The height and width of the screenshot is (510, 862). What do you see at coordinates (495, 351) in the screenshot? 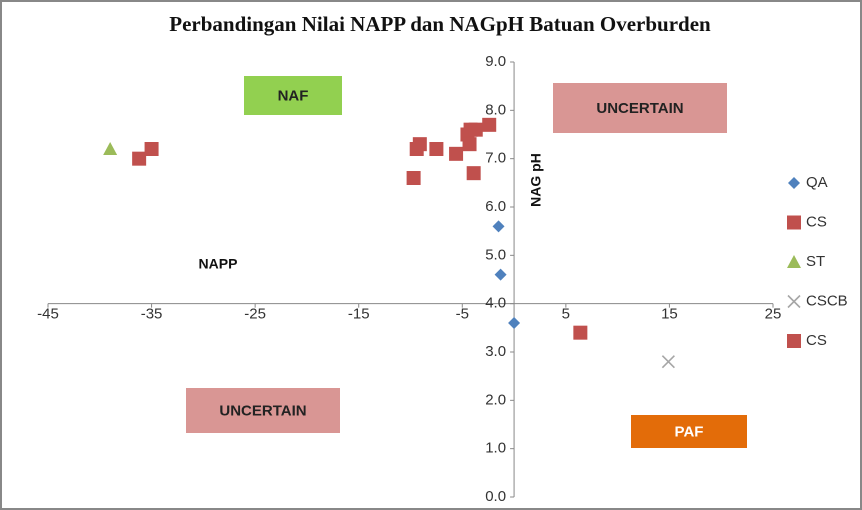
I see `y-tick-label: 3.0` at bounding box center [495, 351].